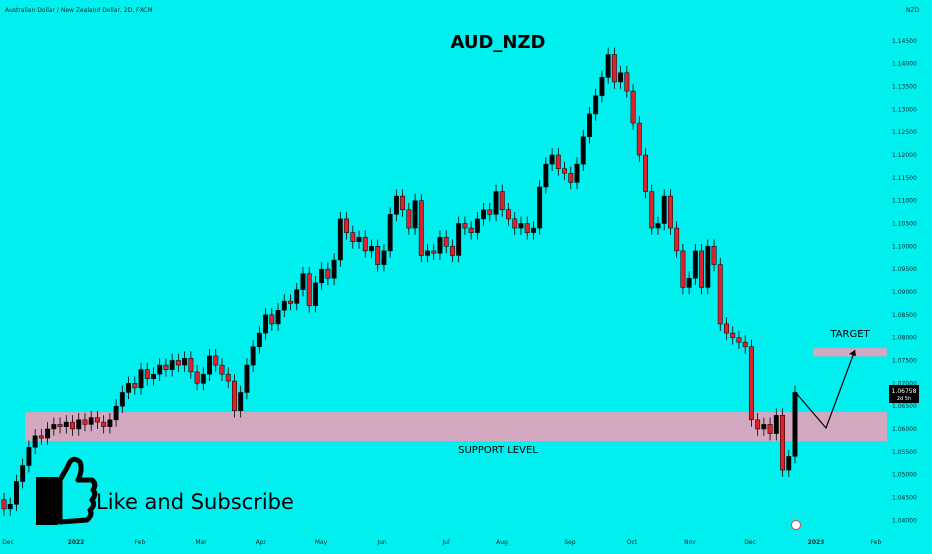 The height and width of the screenshot is (554, 932). Describe the element at coordinates (904, 109) in the screenshot. I see `y-tick-label: 1.13000` at that location.